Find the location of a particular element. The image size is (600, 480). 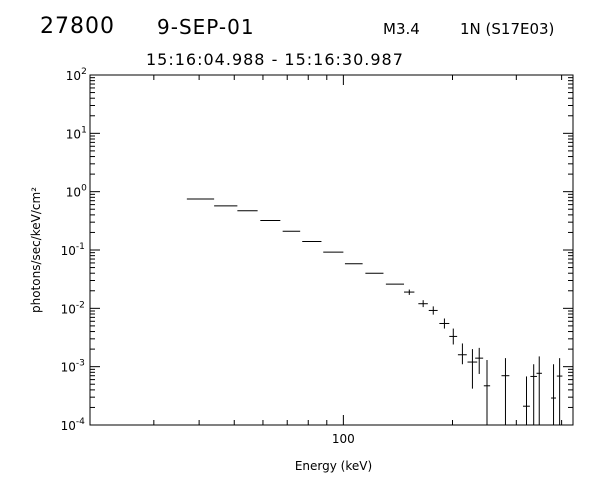

flare-id: 27800 is located at coordinates (77, 26).